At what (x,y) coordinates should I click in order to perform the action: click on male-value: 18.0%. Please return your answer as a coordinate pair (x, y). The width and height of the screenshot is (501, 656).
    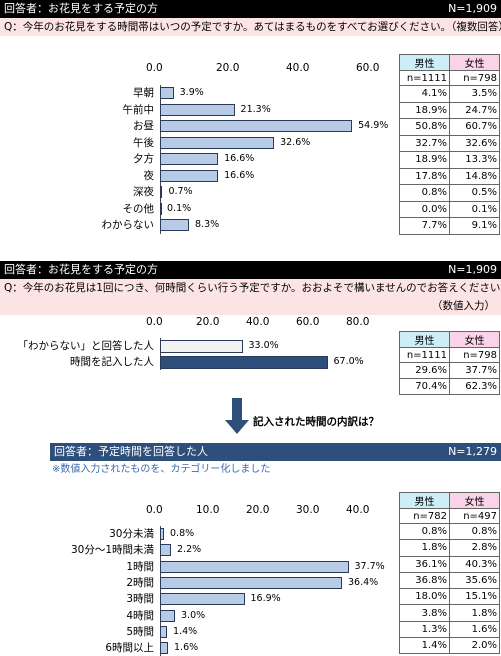
    Looking at the image, I should click on (424, 597).